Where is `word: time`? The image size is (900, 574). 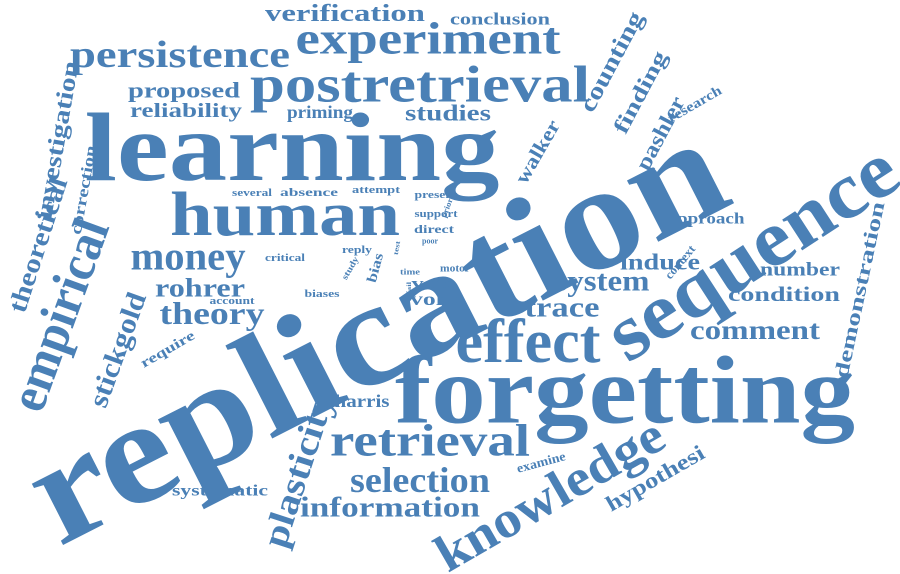 word: time is located at coordinates (410, 272).